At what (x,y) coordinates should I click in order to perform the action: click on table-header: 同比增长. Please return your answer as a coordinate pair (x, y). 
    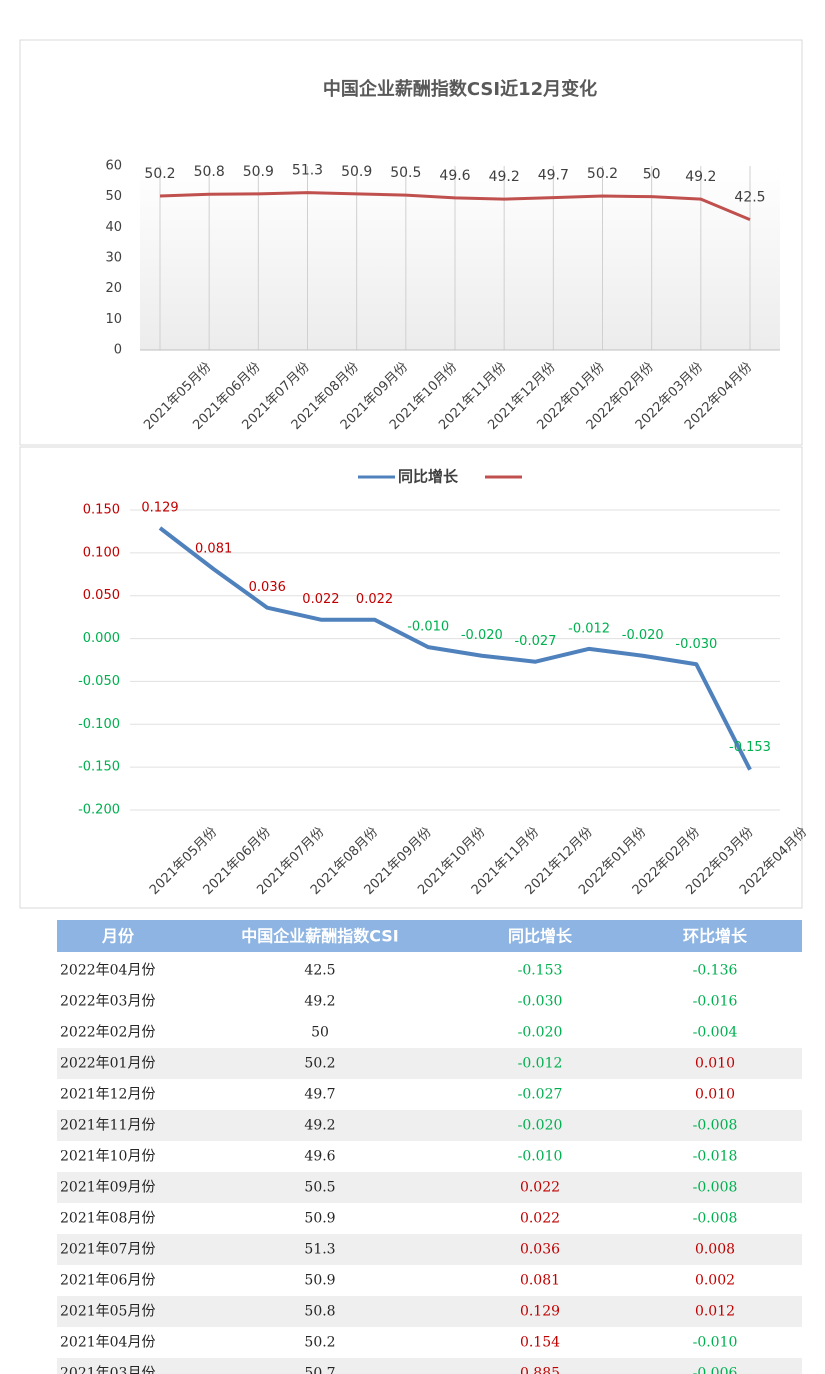
    Looking at the image, I should click on (540, 936).